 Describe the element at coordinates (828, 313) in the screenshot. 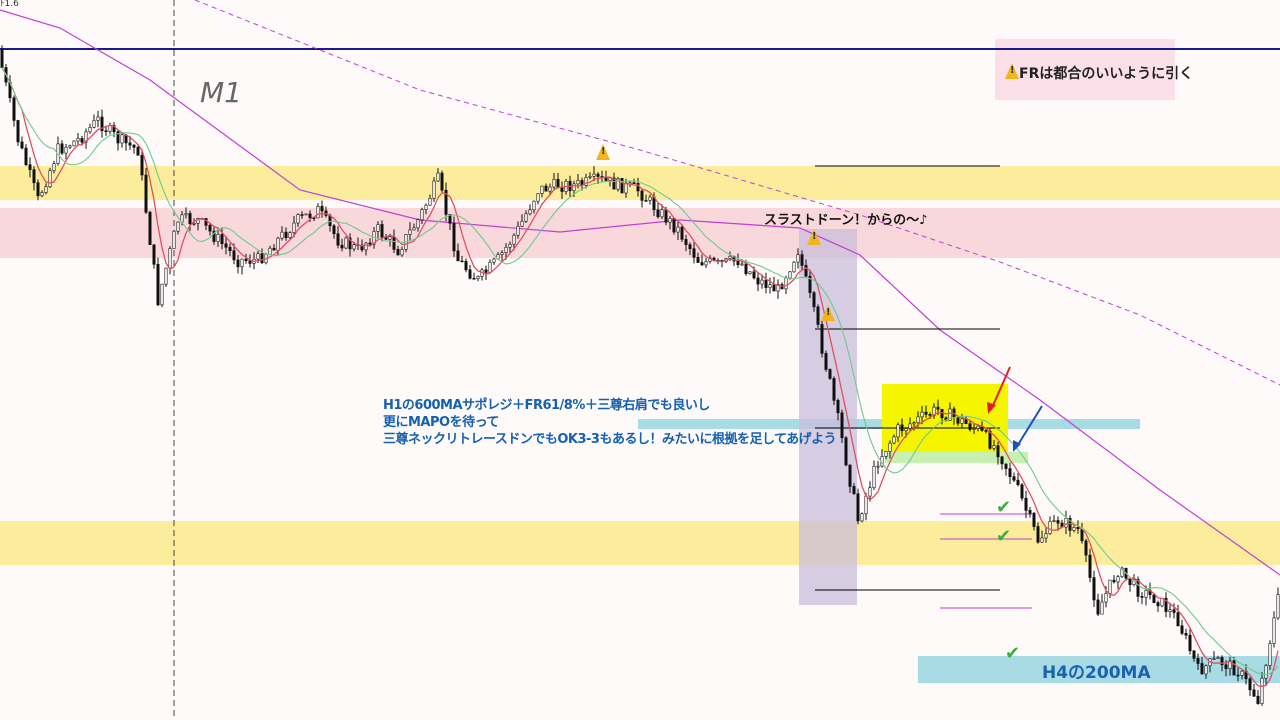

I see `warning-icon` at that location.